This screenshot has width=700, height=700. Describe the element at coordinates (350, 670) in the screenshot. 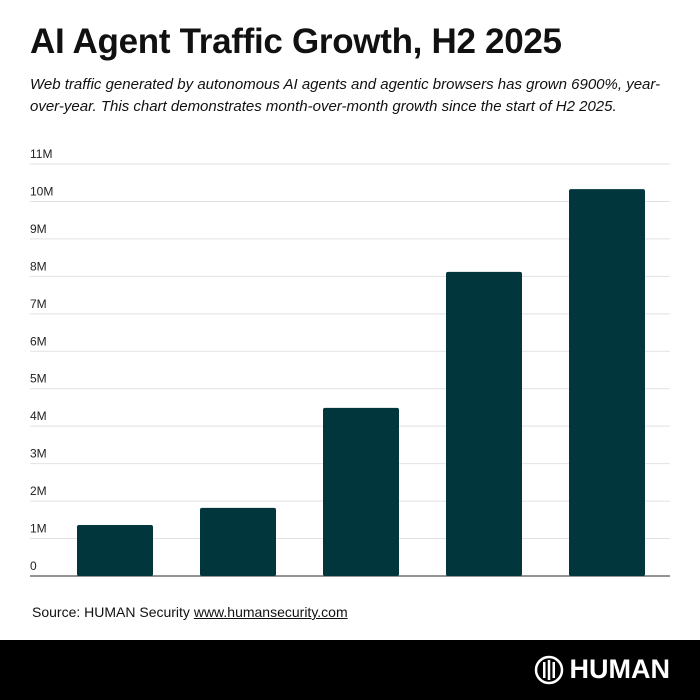

I see `footer-bar: HUMAN` at that location.